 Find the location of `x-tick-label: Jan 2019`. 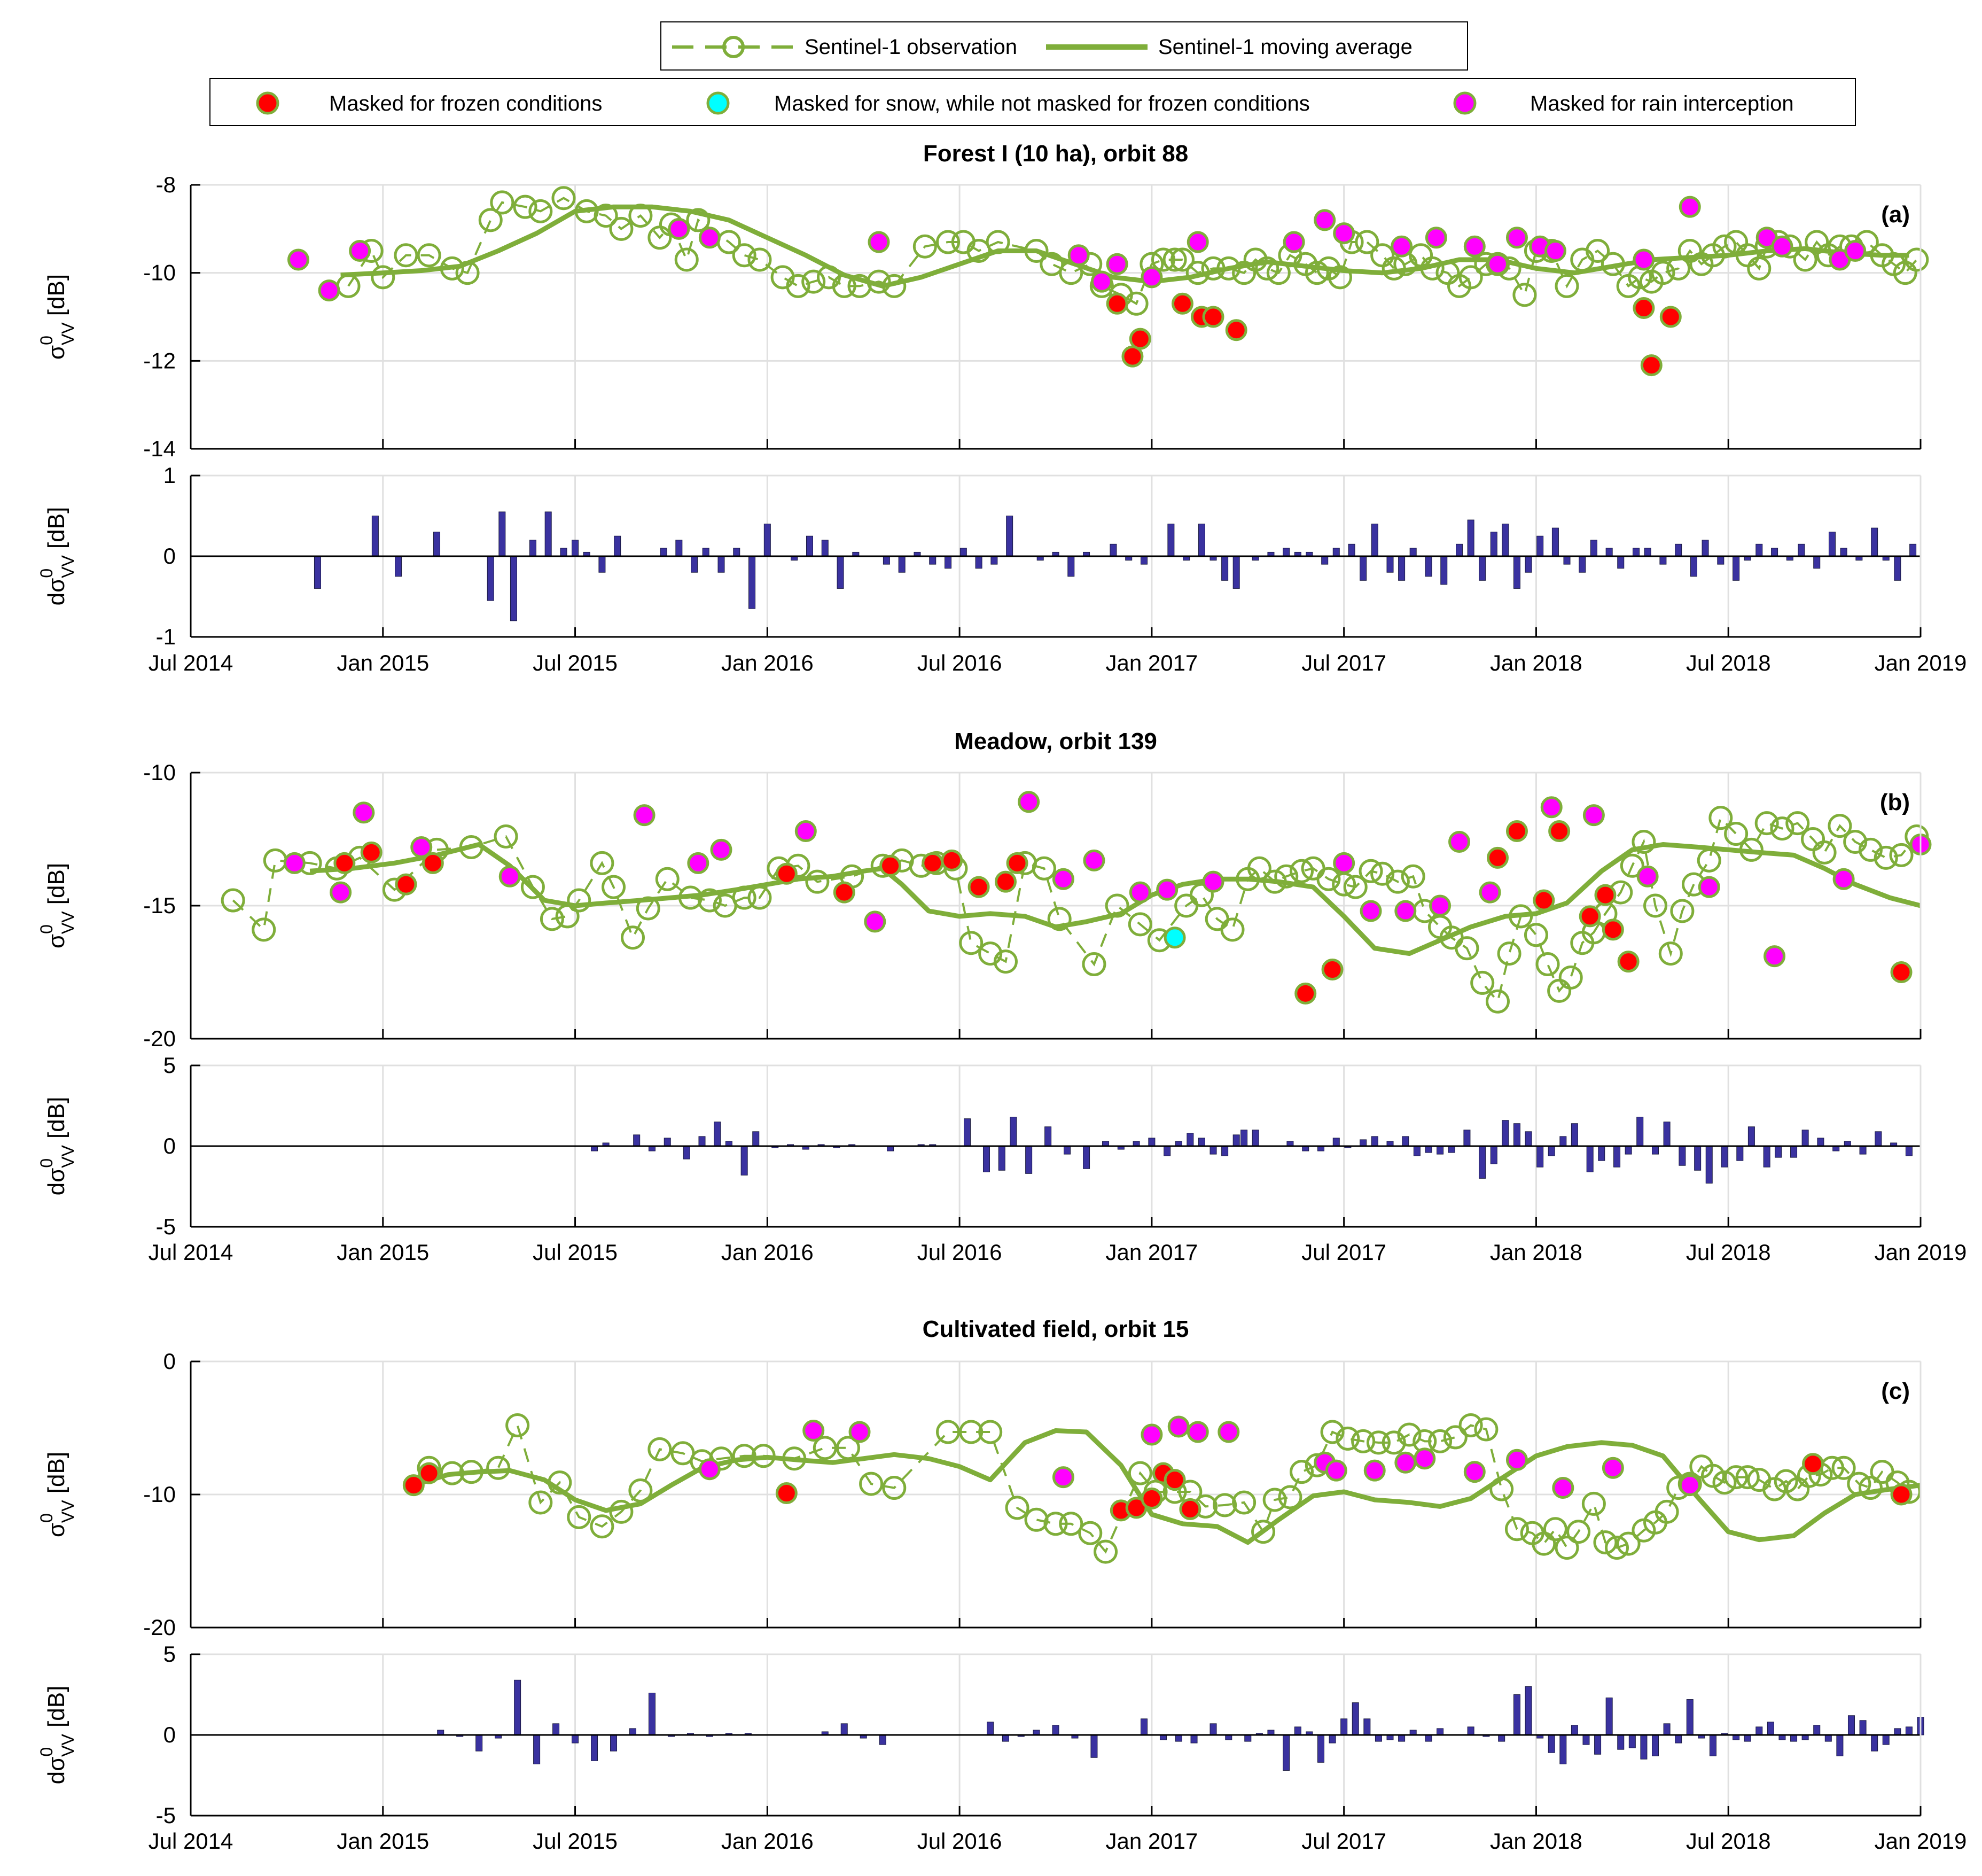

x-tick-label: Jan 2019 is located at coordinates (1921, 1841).